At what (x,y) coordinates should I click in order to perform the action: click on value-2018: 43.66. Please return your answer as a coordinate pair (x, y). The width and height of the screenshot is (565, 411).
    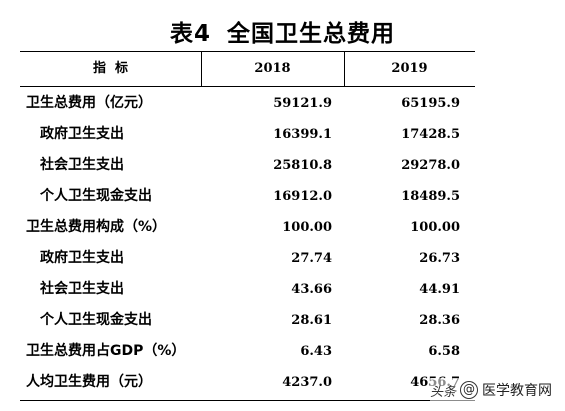
    Looking at the image, I should click on (311, 289).